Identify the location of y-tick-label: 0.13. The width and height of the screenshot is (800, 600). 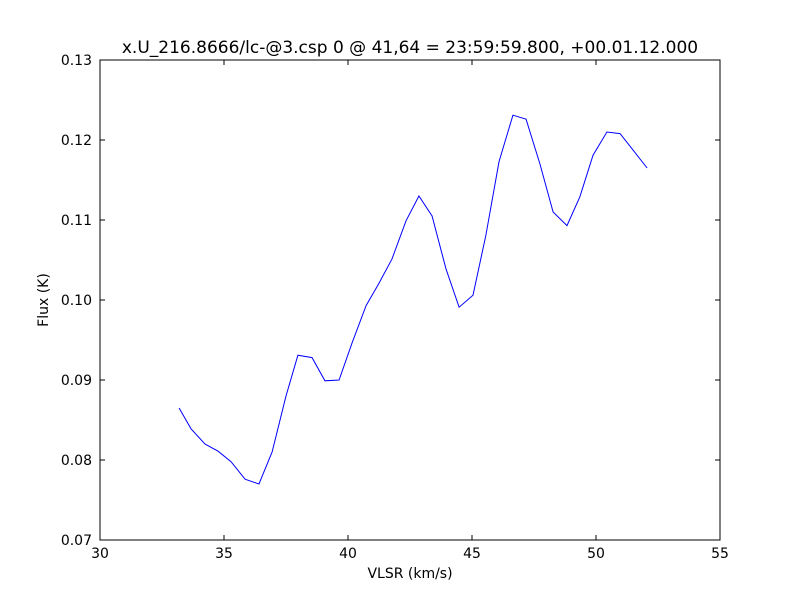
(76, 61).